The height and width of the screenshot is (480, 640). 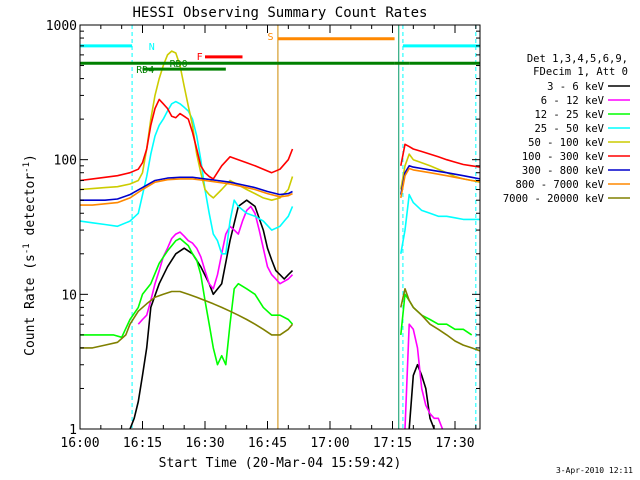 I want to click on status-flag-label: N, so click(x=152, y=47).